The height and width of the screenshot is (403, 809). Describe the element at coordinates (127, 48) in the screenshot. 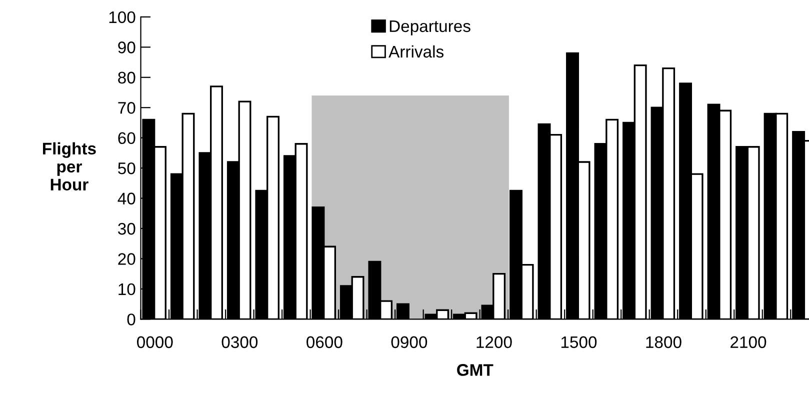

I see `y-tick-label: 90` at that location.